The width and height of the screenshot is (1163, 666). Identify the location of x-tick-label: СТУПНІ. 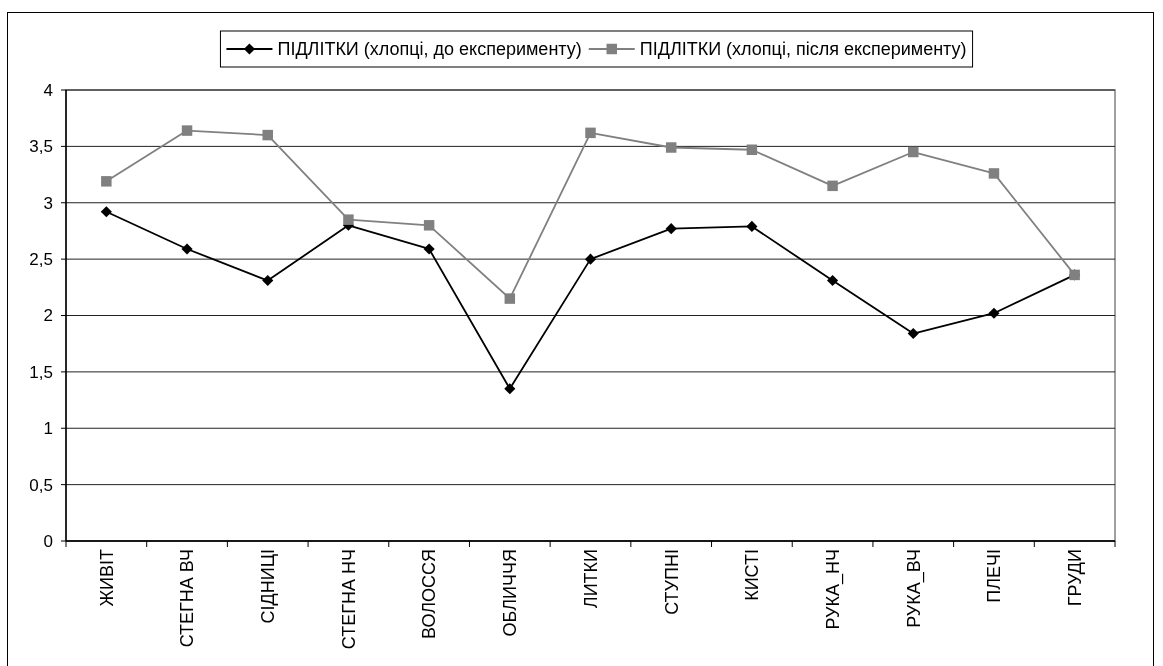
(671, 582).